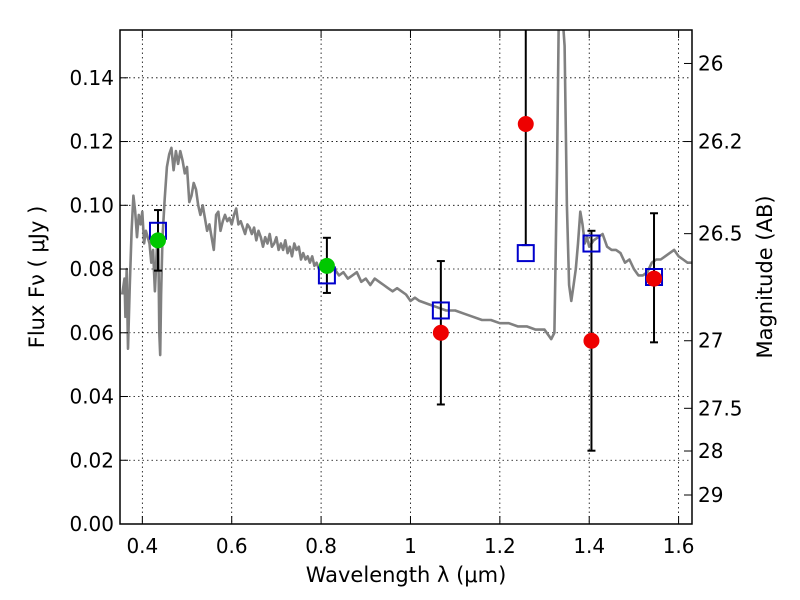 The width and height of the screenshot is (800, 600). I want to click on x-tick-label: 0.6, so click(232, 546).